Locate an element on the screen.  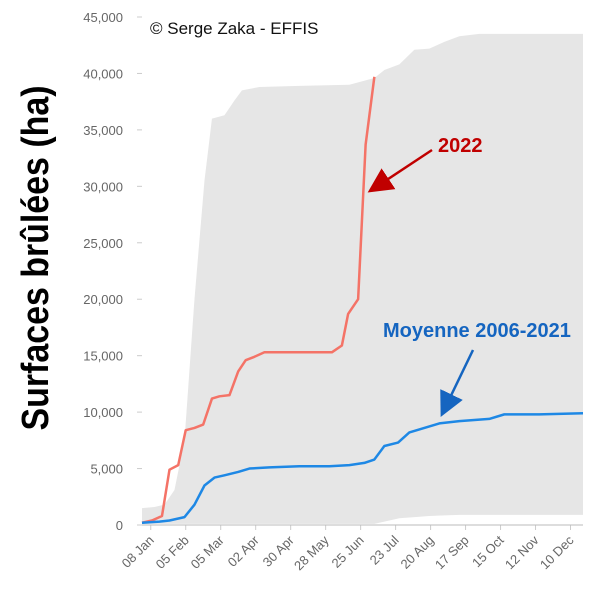
x-tick-label: 05 Feb is located at coordinates (172, 552).